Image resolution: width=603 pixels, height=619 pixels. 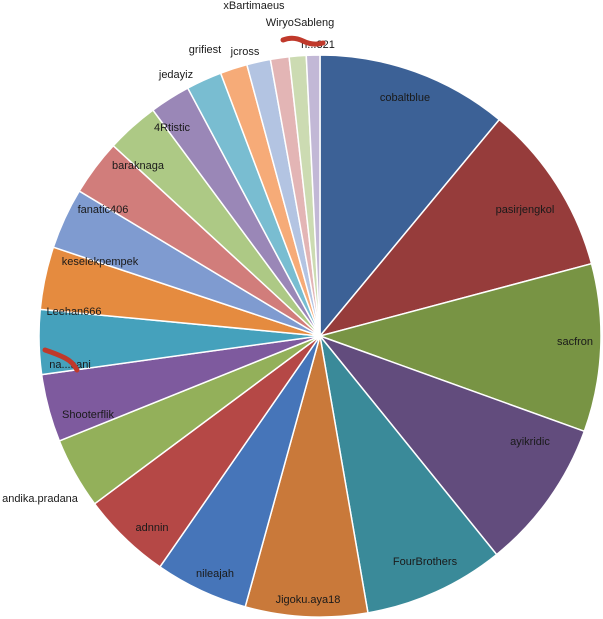 What do you see at coordinates (530, 442) in the screenshot?
I see `slice-label-3: ayikridic` at bounding box center [530, 442].